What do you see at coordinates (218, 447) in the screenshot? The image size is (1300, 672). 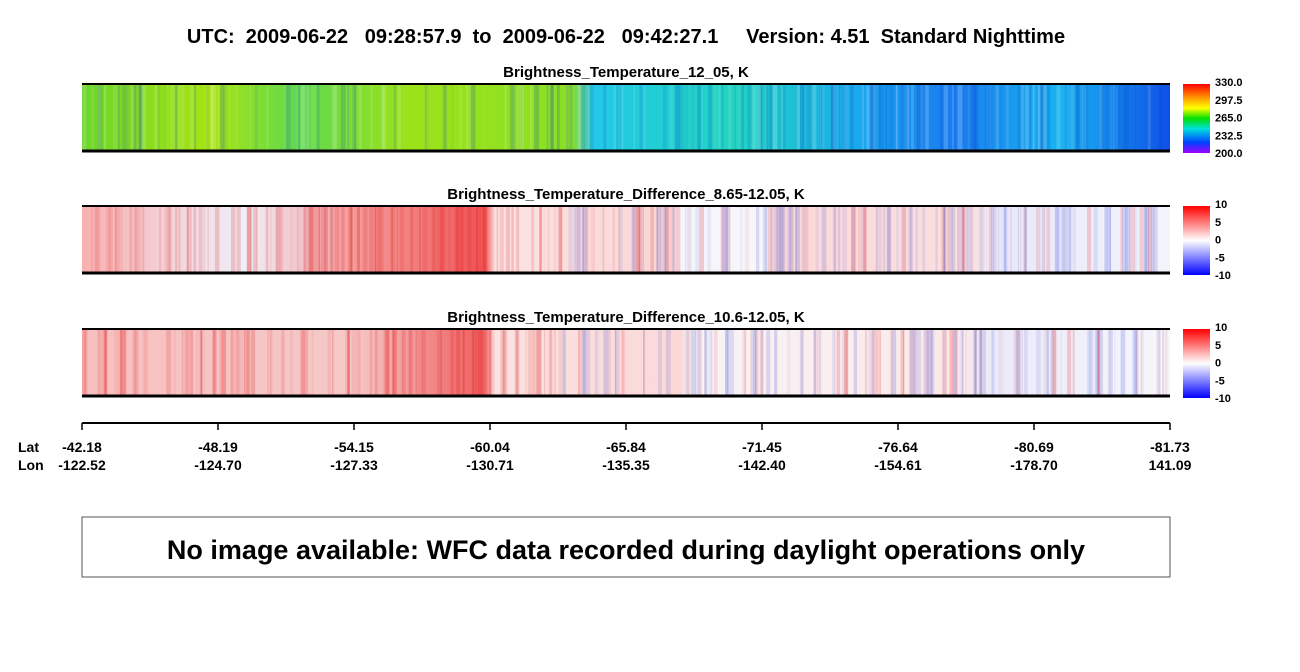 I see `lat-value: -48.19` at bounding box center [218, 447].